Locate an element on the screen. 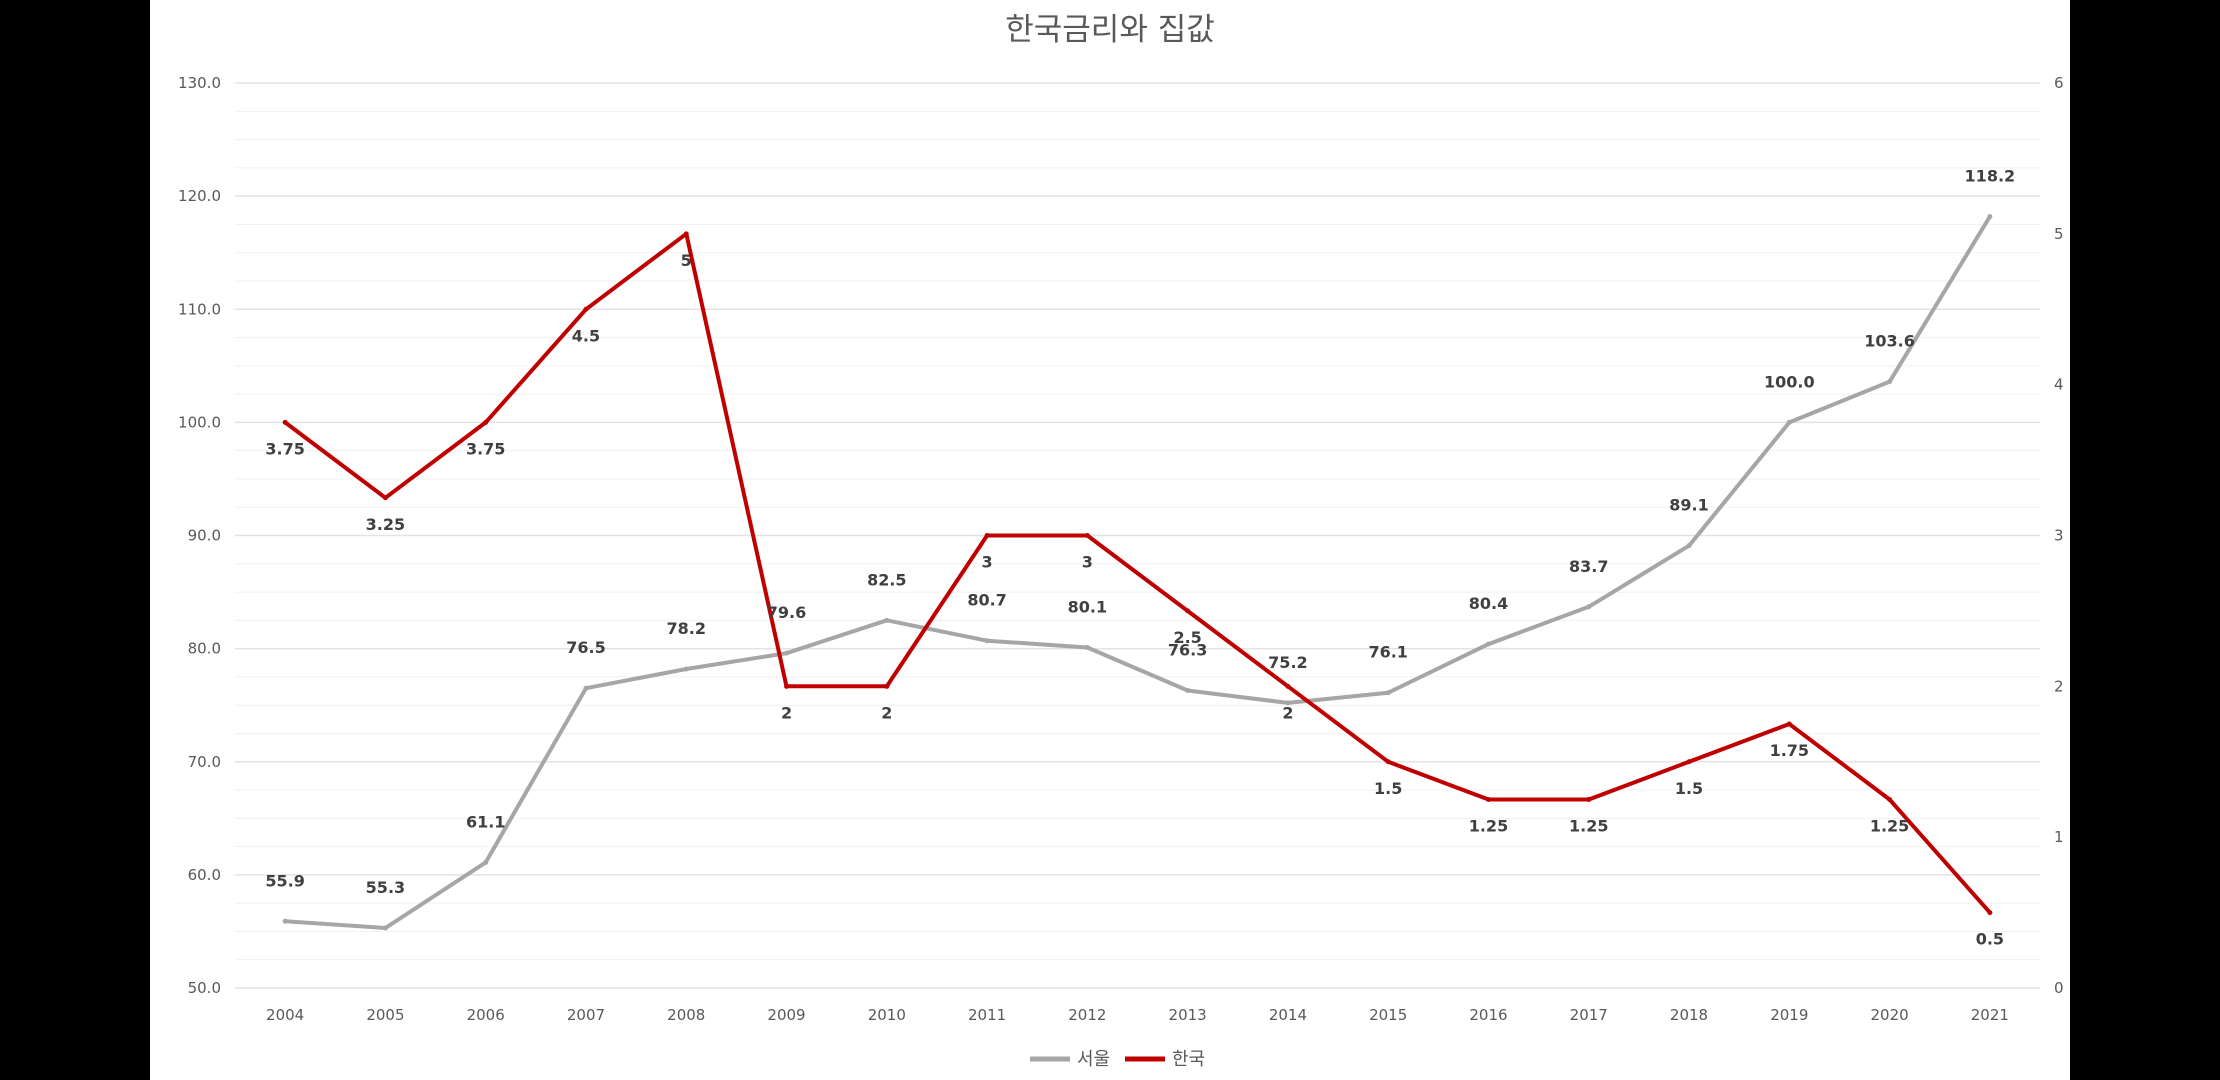  data-label-seoul: 100.0 is located at coordinates (1789, 381).